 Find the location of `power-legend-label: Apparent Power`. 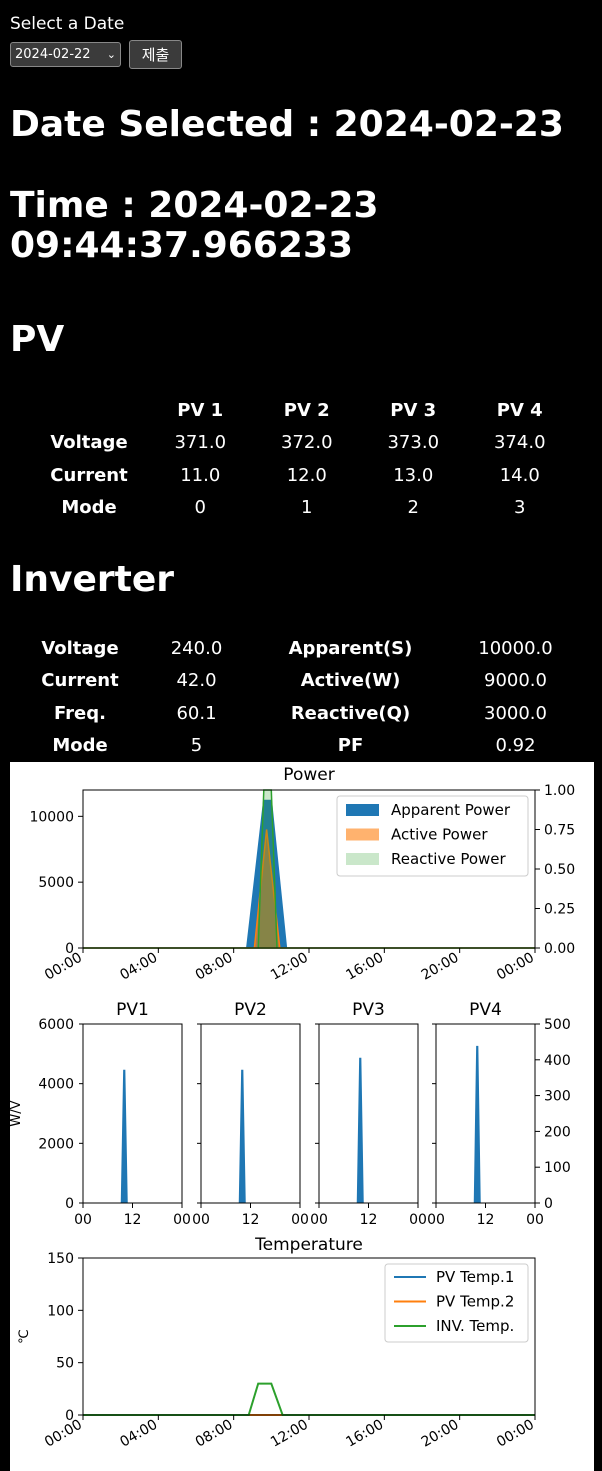

power-legend-label: Apparent Power is located at coordinates (451, 810).